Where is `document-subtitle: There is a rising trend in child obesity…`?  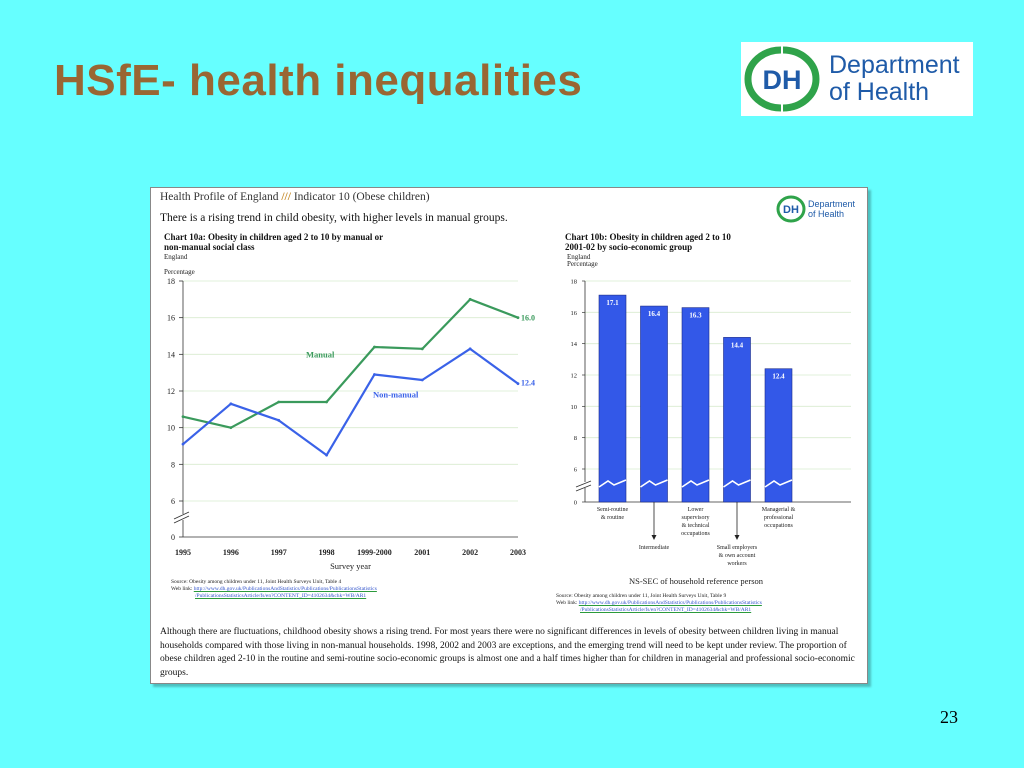 document-subtitle: There is a rising trend in child obesity… is located at coordinates (334, 218).